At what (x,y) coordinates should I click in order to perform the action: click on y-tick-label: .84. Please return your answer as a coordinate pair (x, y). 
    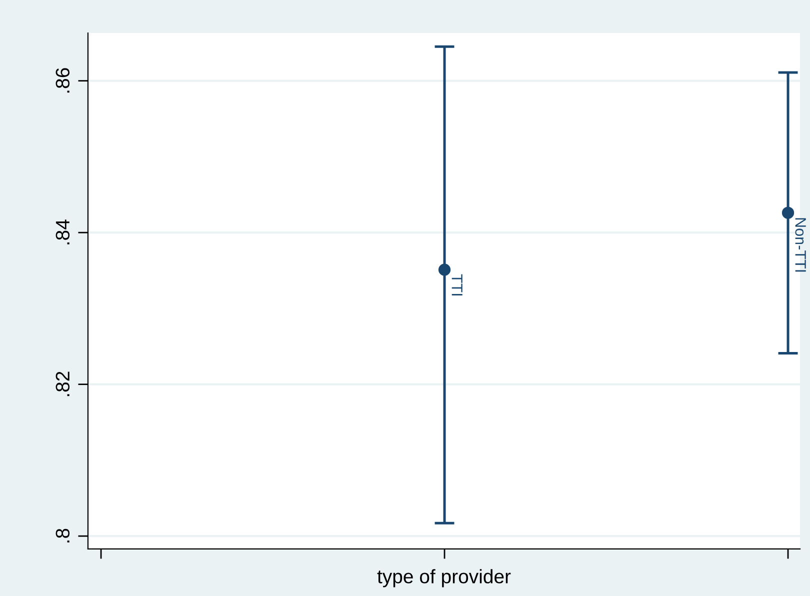
    Looking at the image, I should click on (63, 232).